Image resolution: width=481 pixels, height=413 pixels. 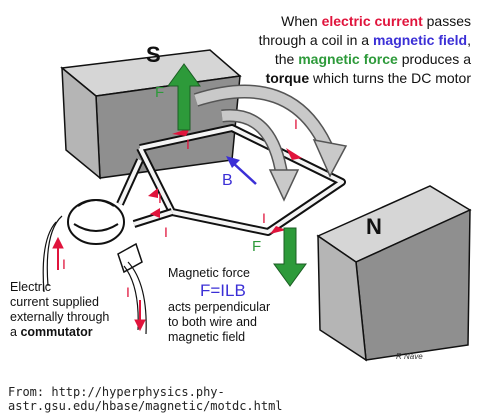 What do you see at coordinates (188, 144) in the screenshot?
I see `current-label-top: I` at bounding box center [188, 144].